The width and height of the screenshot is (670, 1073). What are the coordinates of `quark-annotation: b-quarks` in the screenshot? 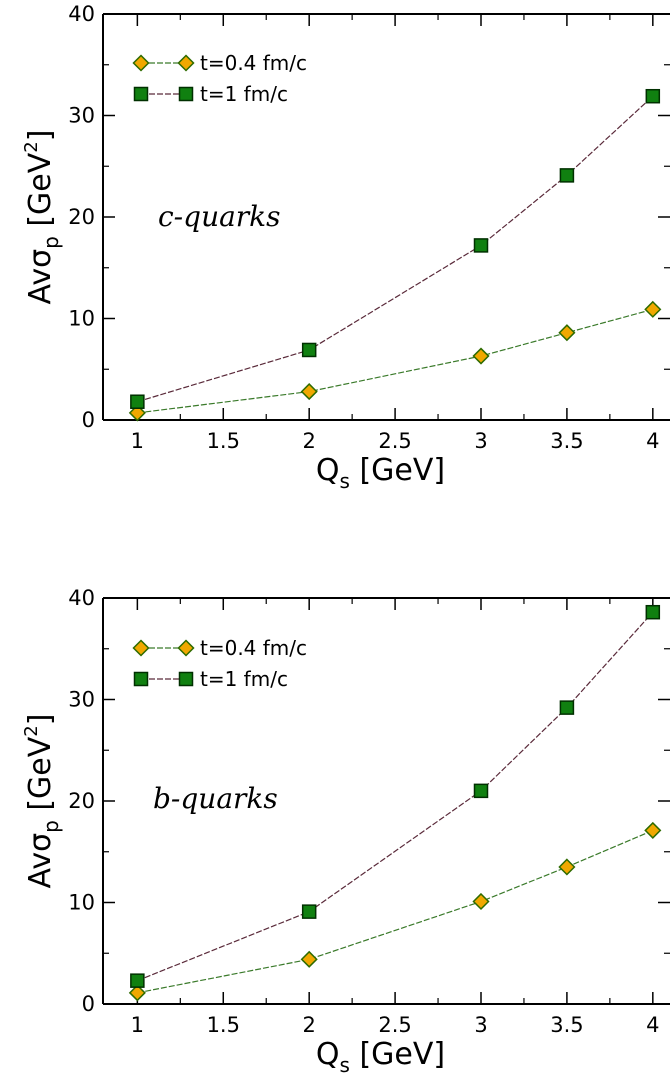 It's located at (215, 798).